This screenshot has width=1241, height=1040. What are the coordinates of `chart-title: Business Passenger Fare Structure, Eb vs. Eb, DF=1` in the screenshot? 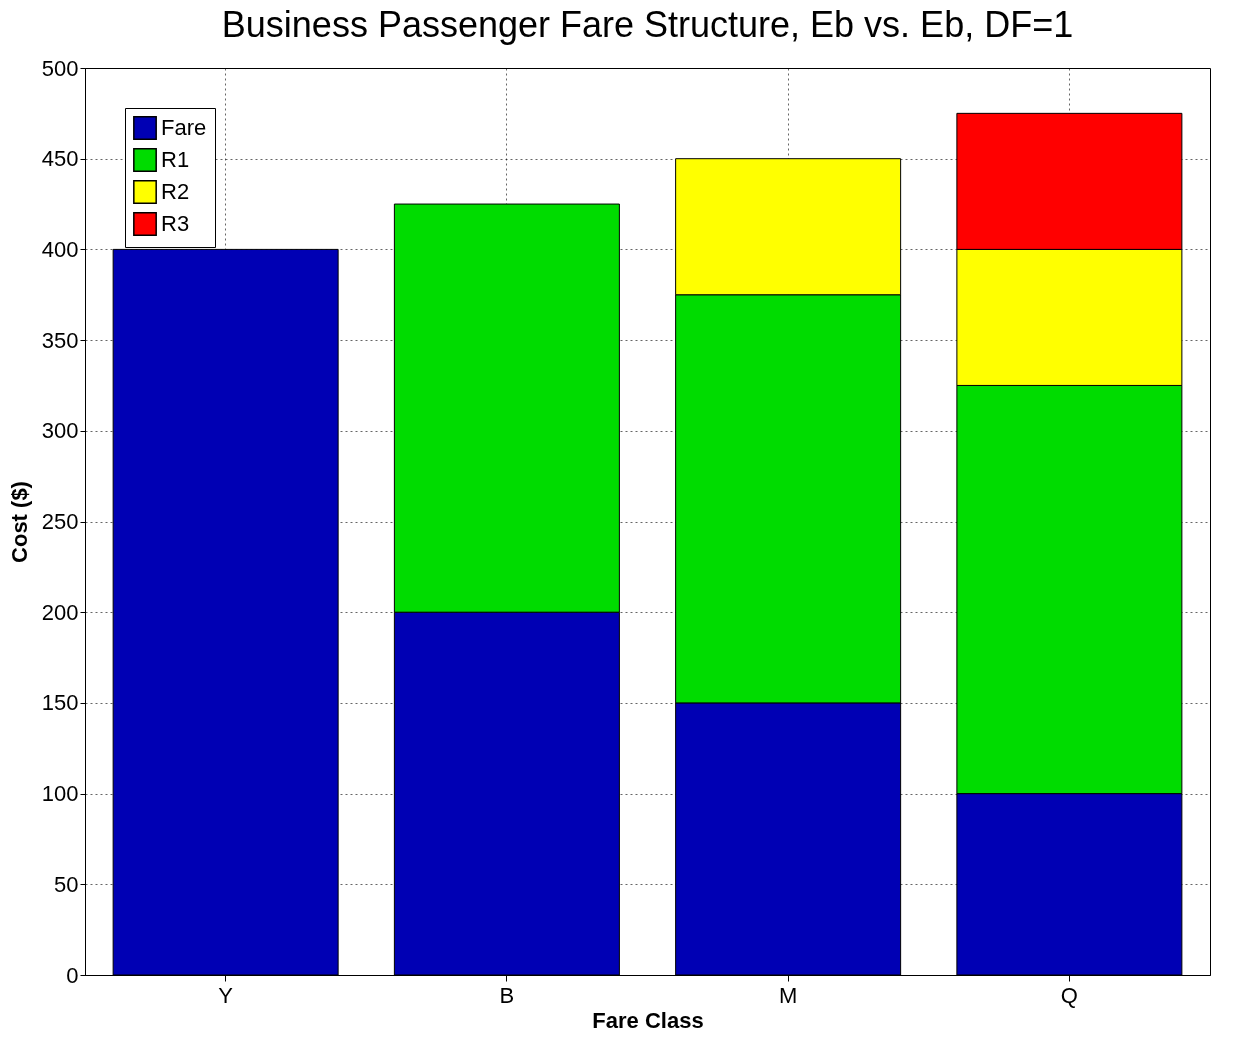 It's located at (647, 24).